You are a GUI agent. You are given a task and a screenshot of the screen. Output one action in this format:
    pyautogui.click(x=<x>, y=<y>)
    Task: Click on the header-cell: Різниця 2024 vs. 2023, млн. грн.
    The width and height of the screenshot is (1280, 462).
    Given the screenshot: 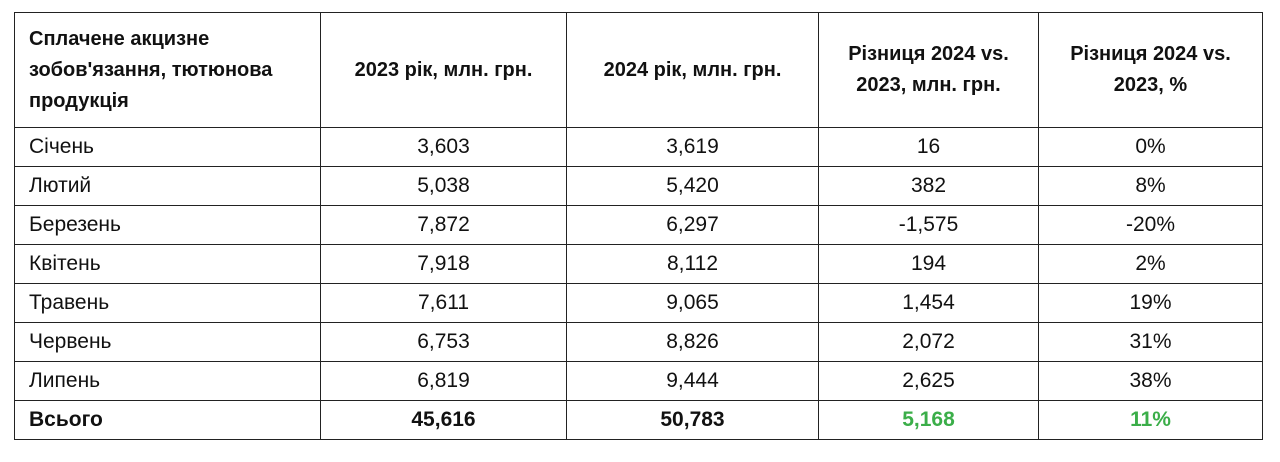 What is the action you would take?
    pyautogui.click(x=928, y=70)
    